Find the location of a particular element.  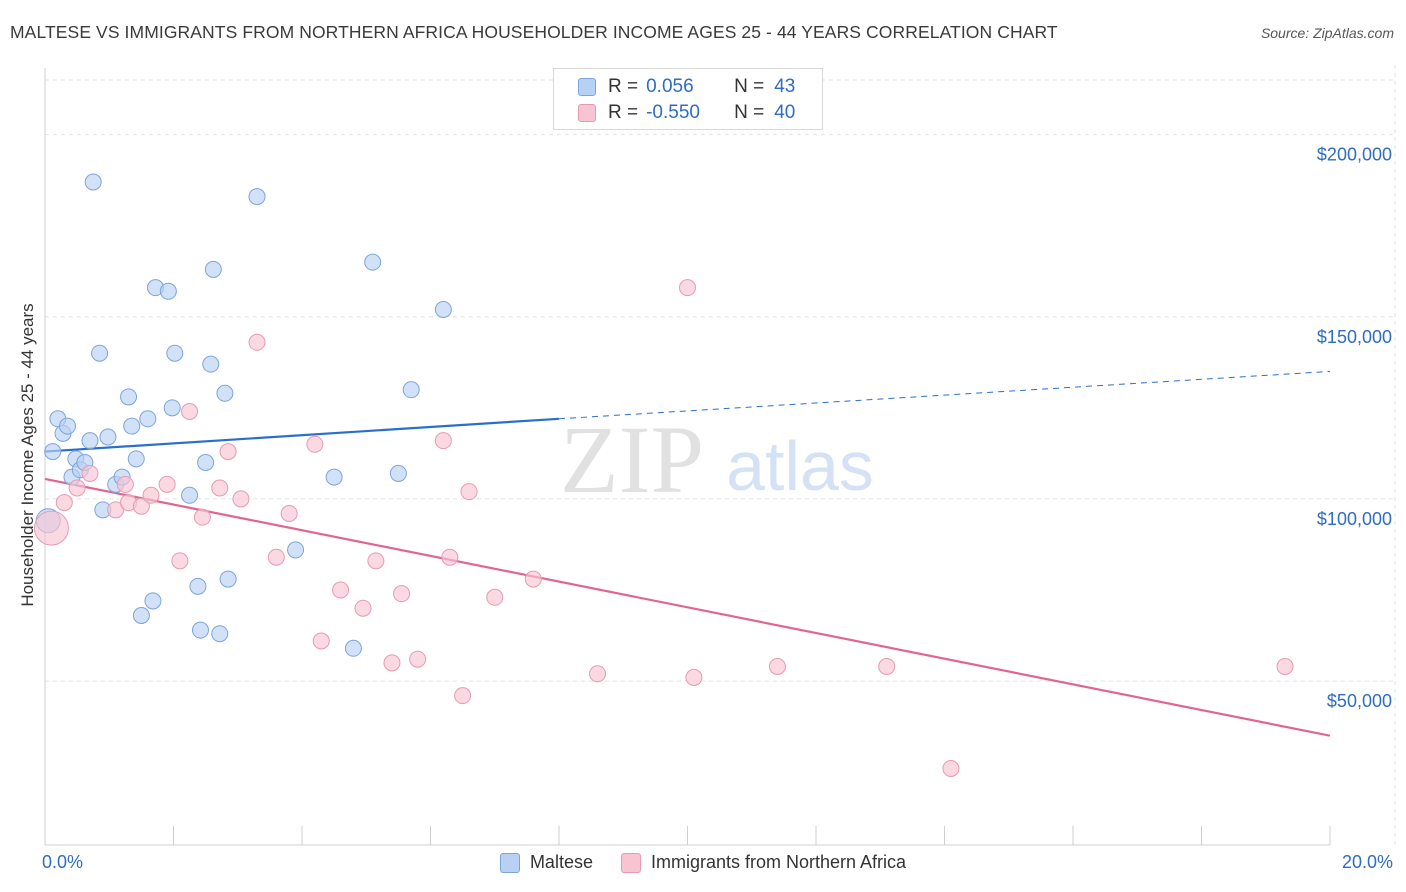

trend-line-maltese-extension is located at coordinates (944, 395).